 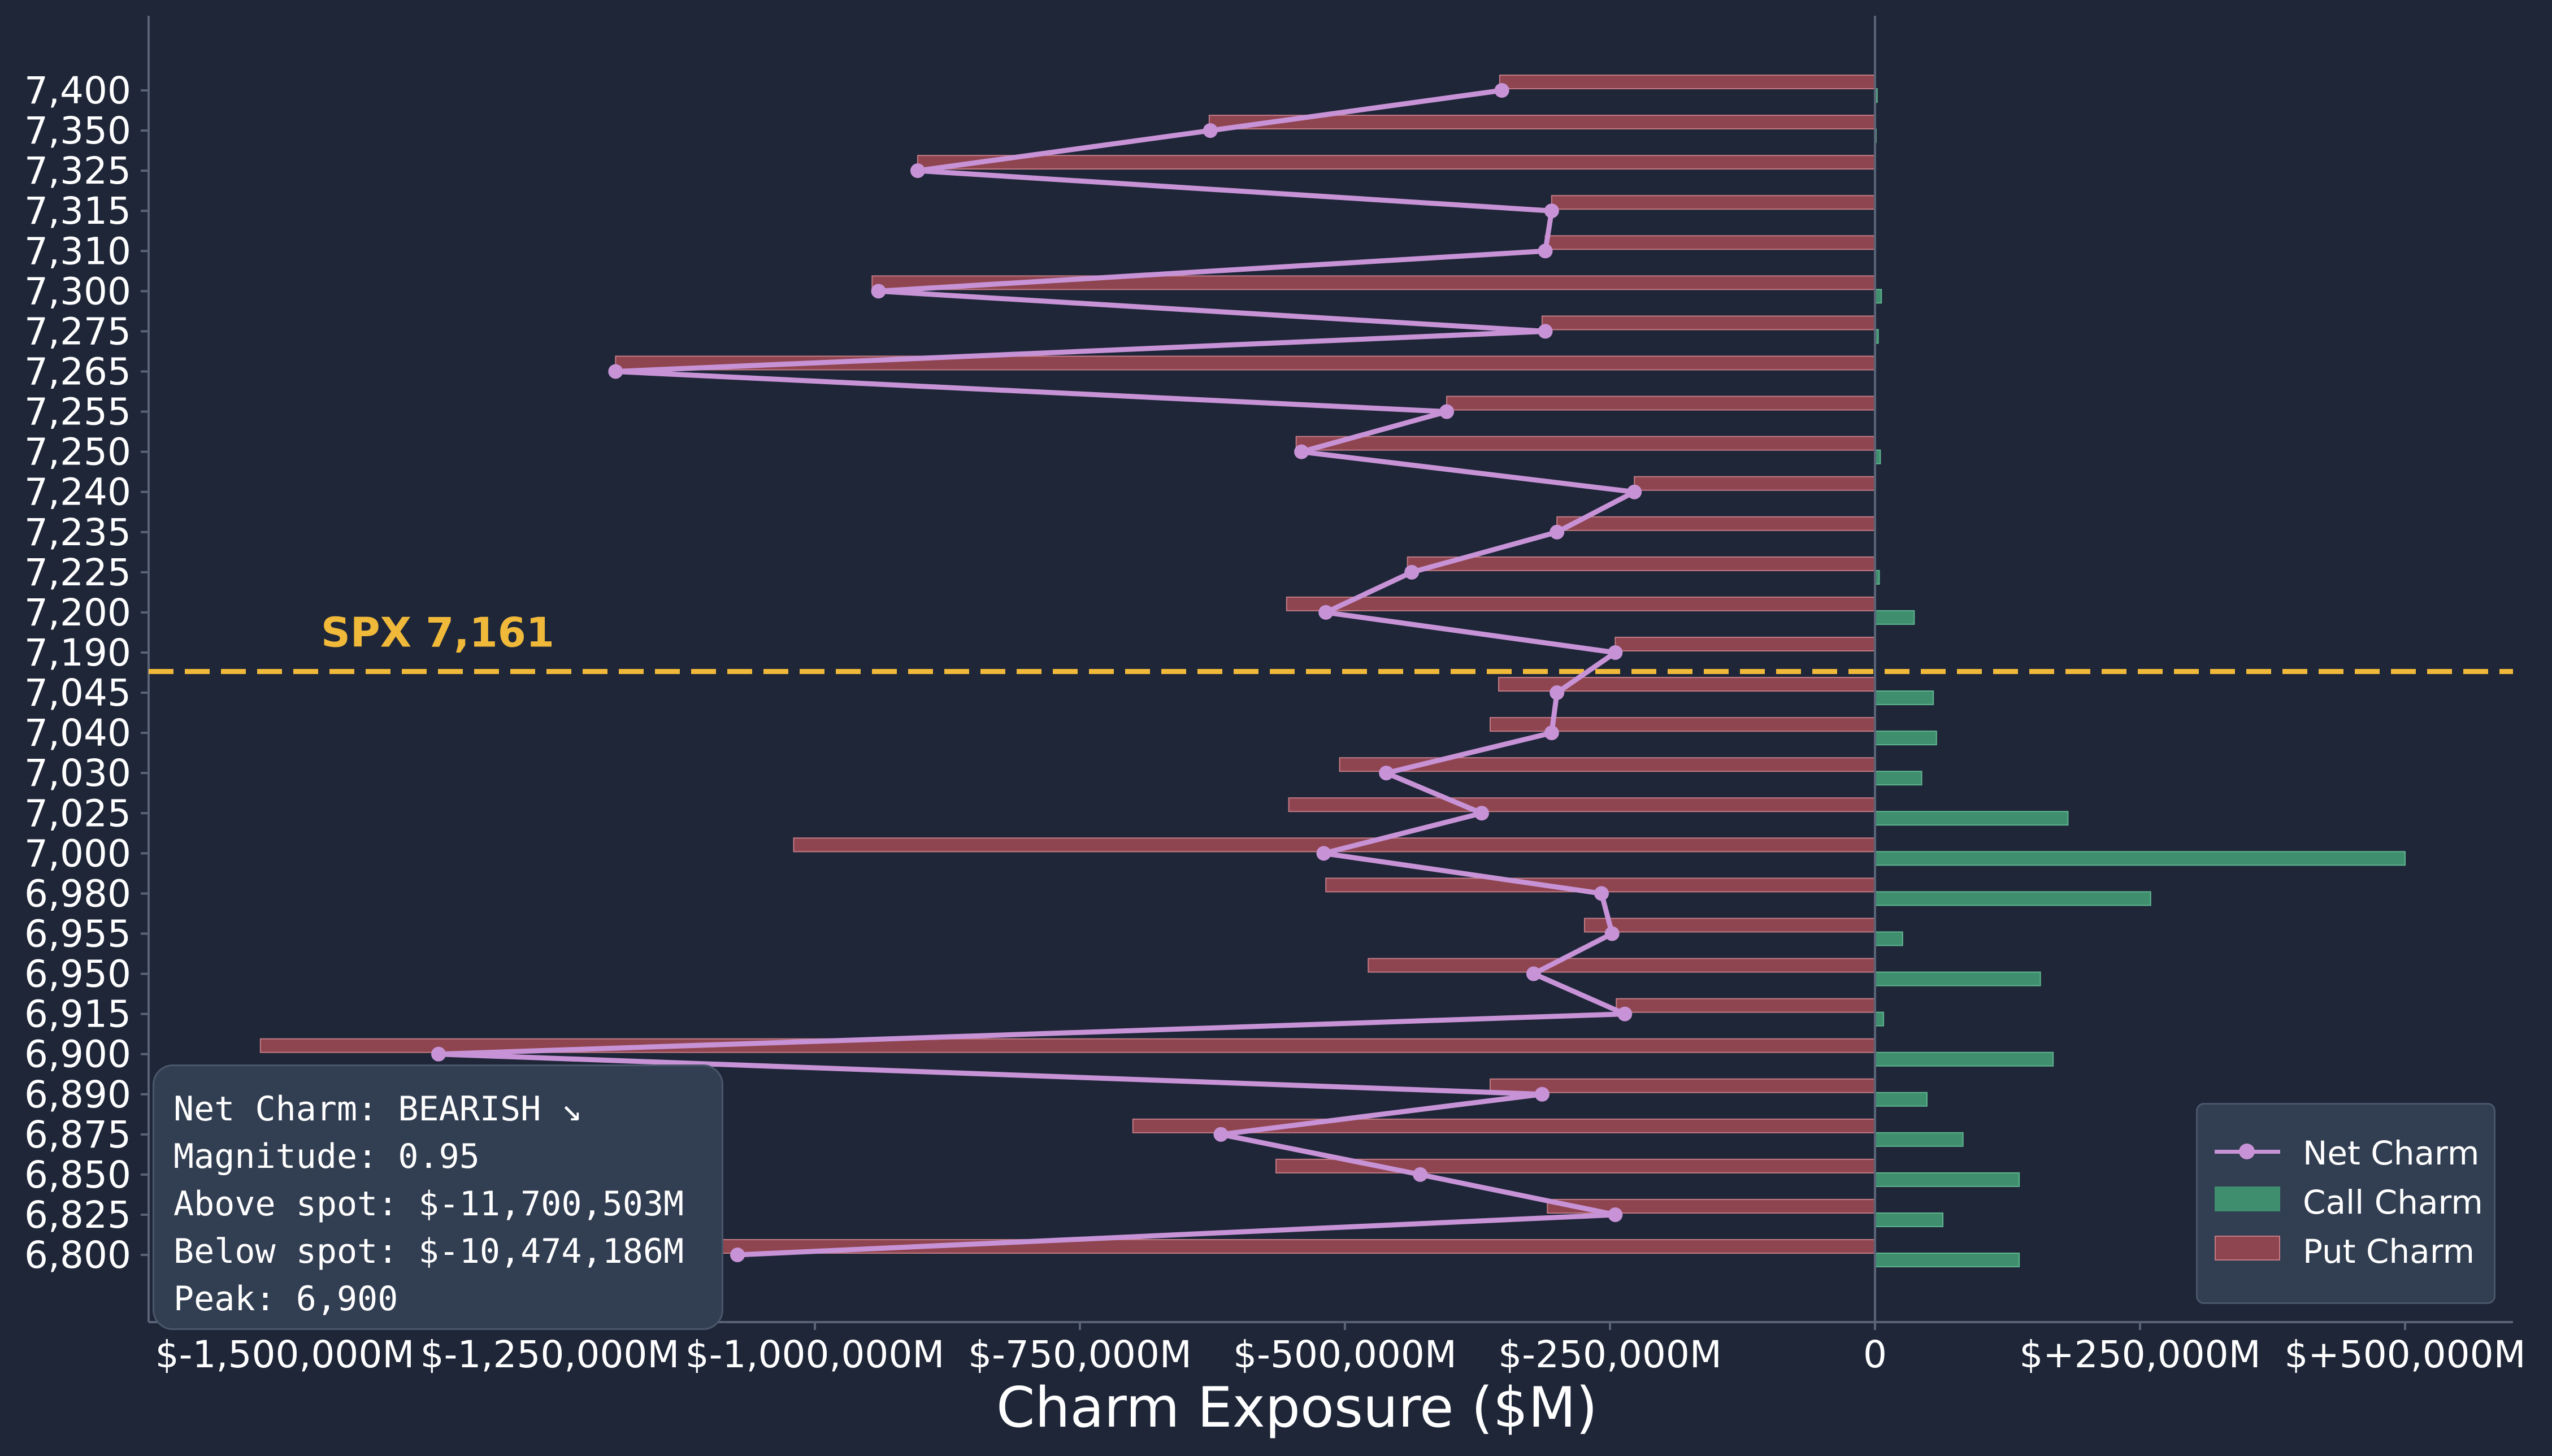 I want to click on y-tick-label: 6,900, so click(x=77, y=1054).